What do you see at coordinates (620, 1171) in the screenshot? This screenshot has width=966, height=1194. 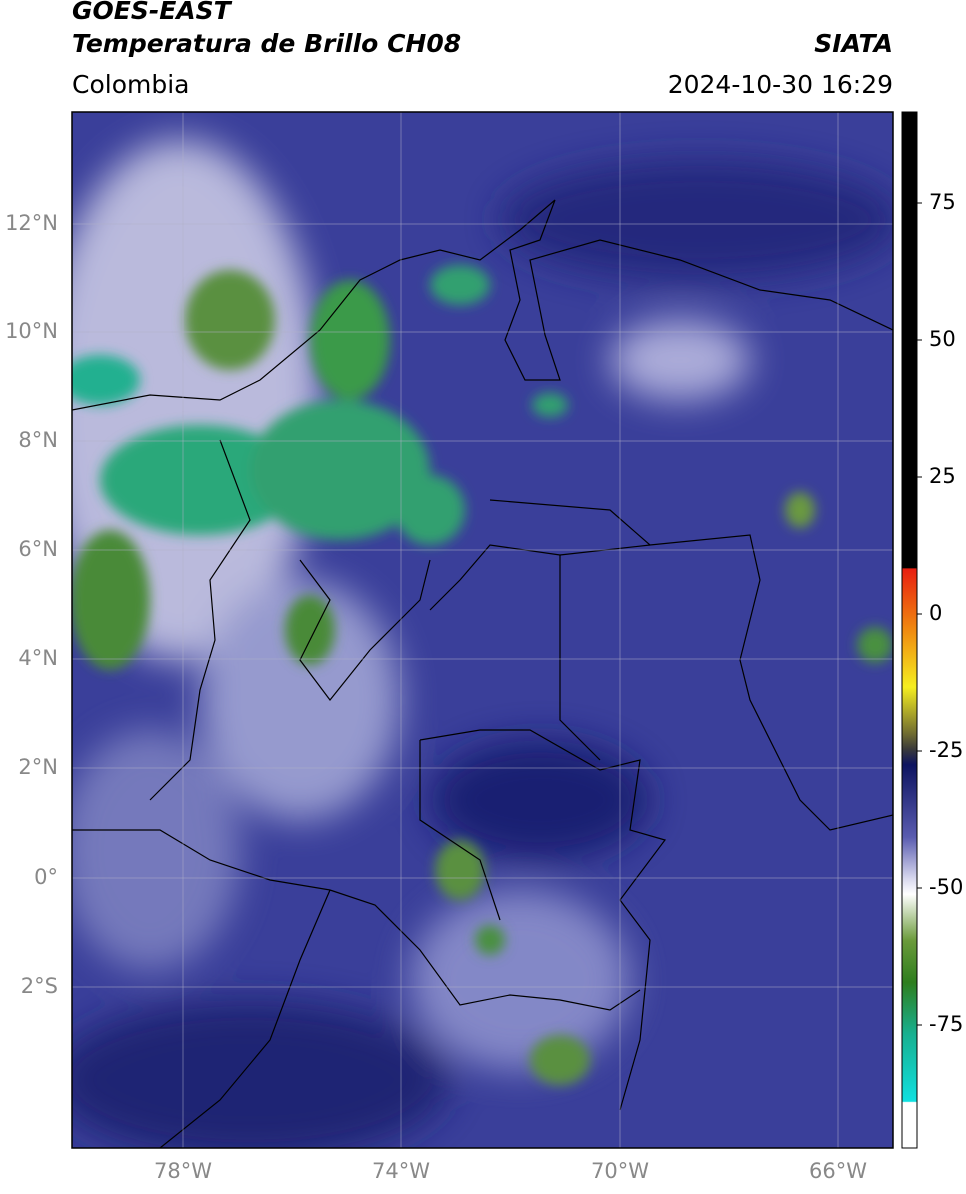 I see `lon-tick-label: 70°W` at bounding box center [620, 1171].